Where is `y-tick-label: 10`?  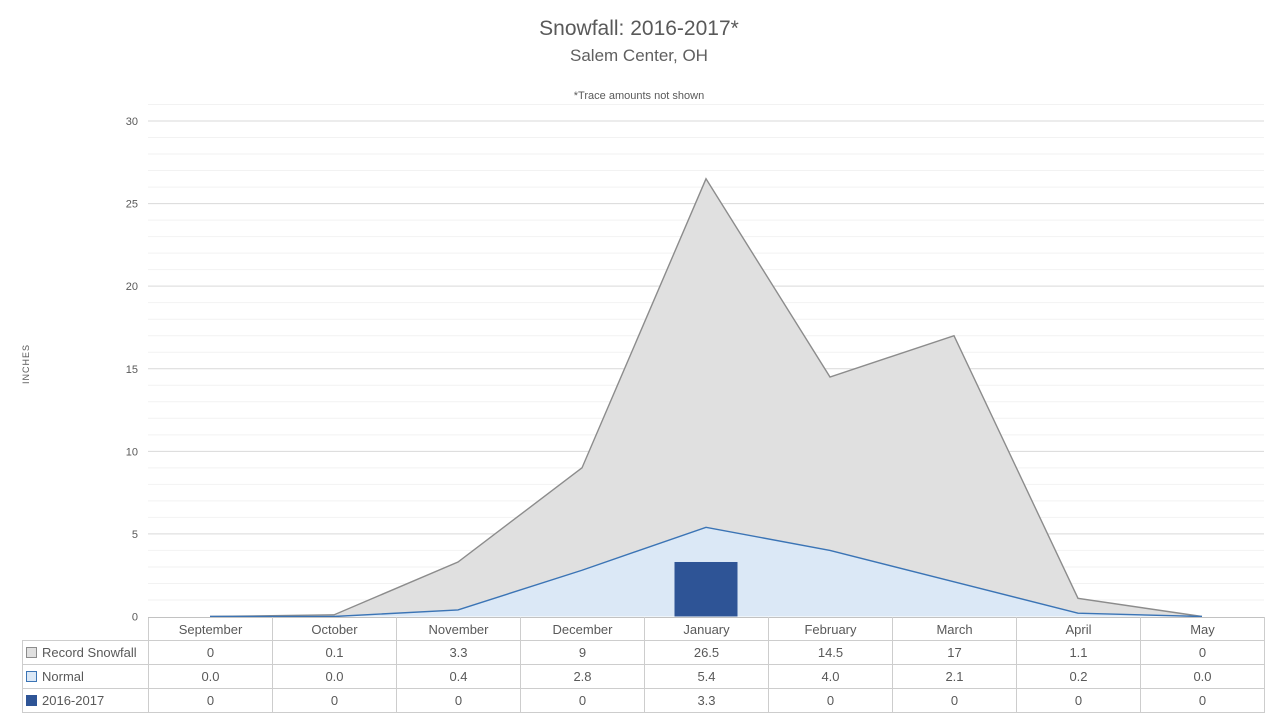 y-tick-label: 10 is located at coordinates (132, 452).